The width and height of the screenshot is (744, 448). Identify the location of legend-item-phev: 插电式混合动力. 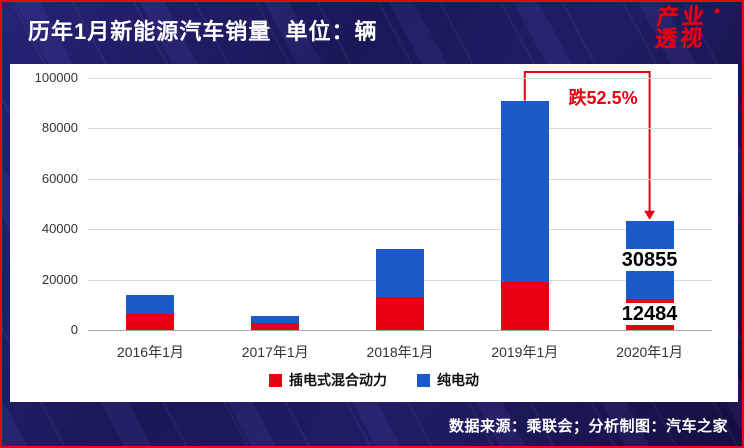
(328, 380).